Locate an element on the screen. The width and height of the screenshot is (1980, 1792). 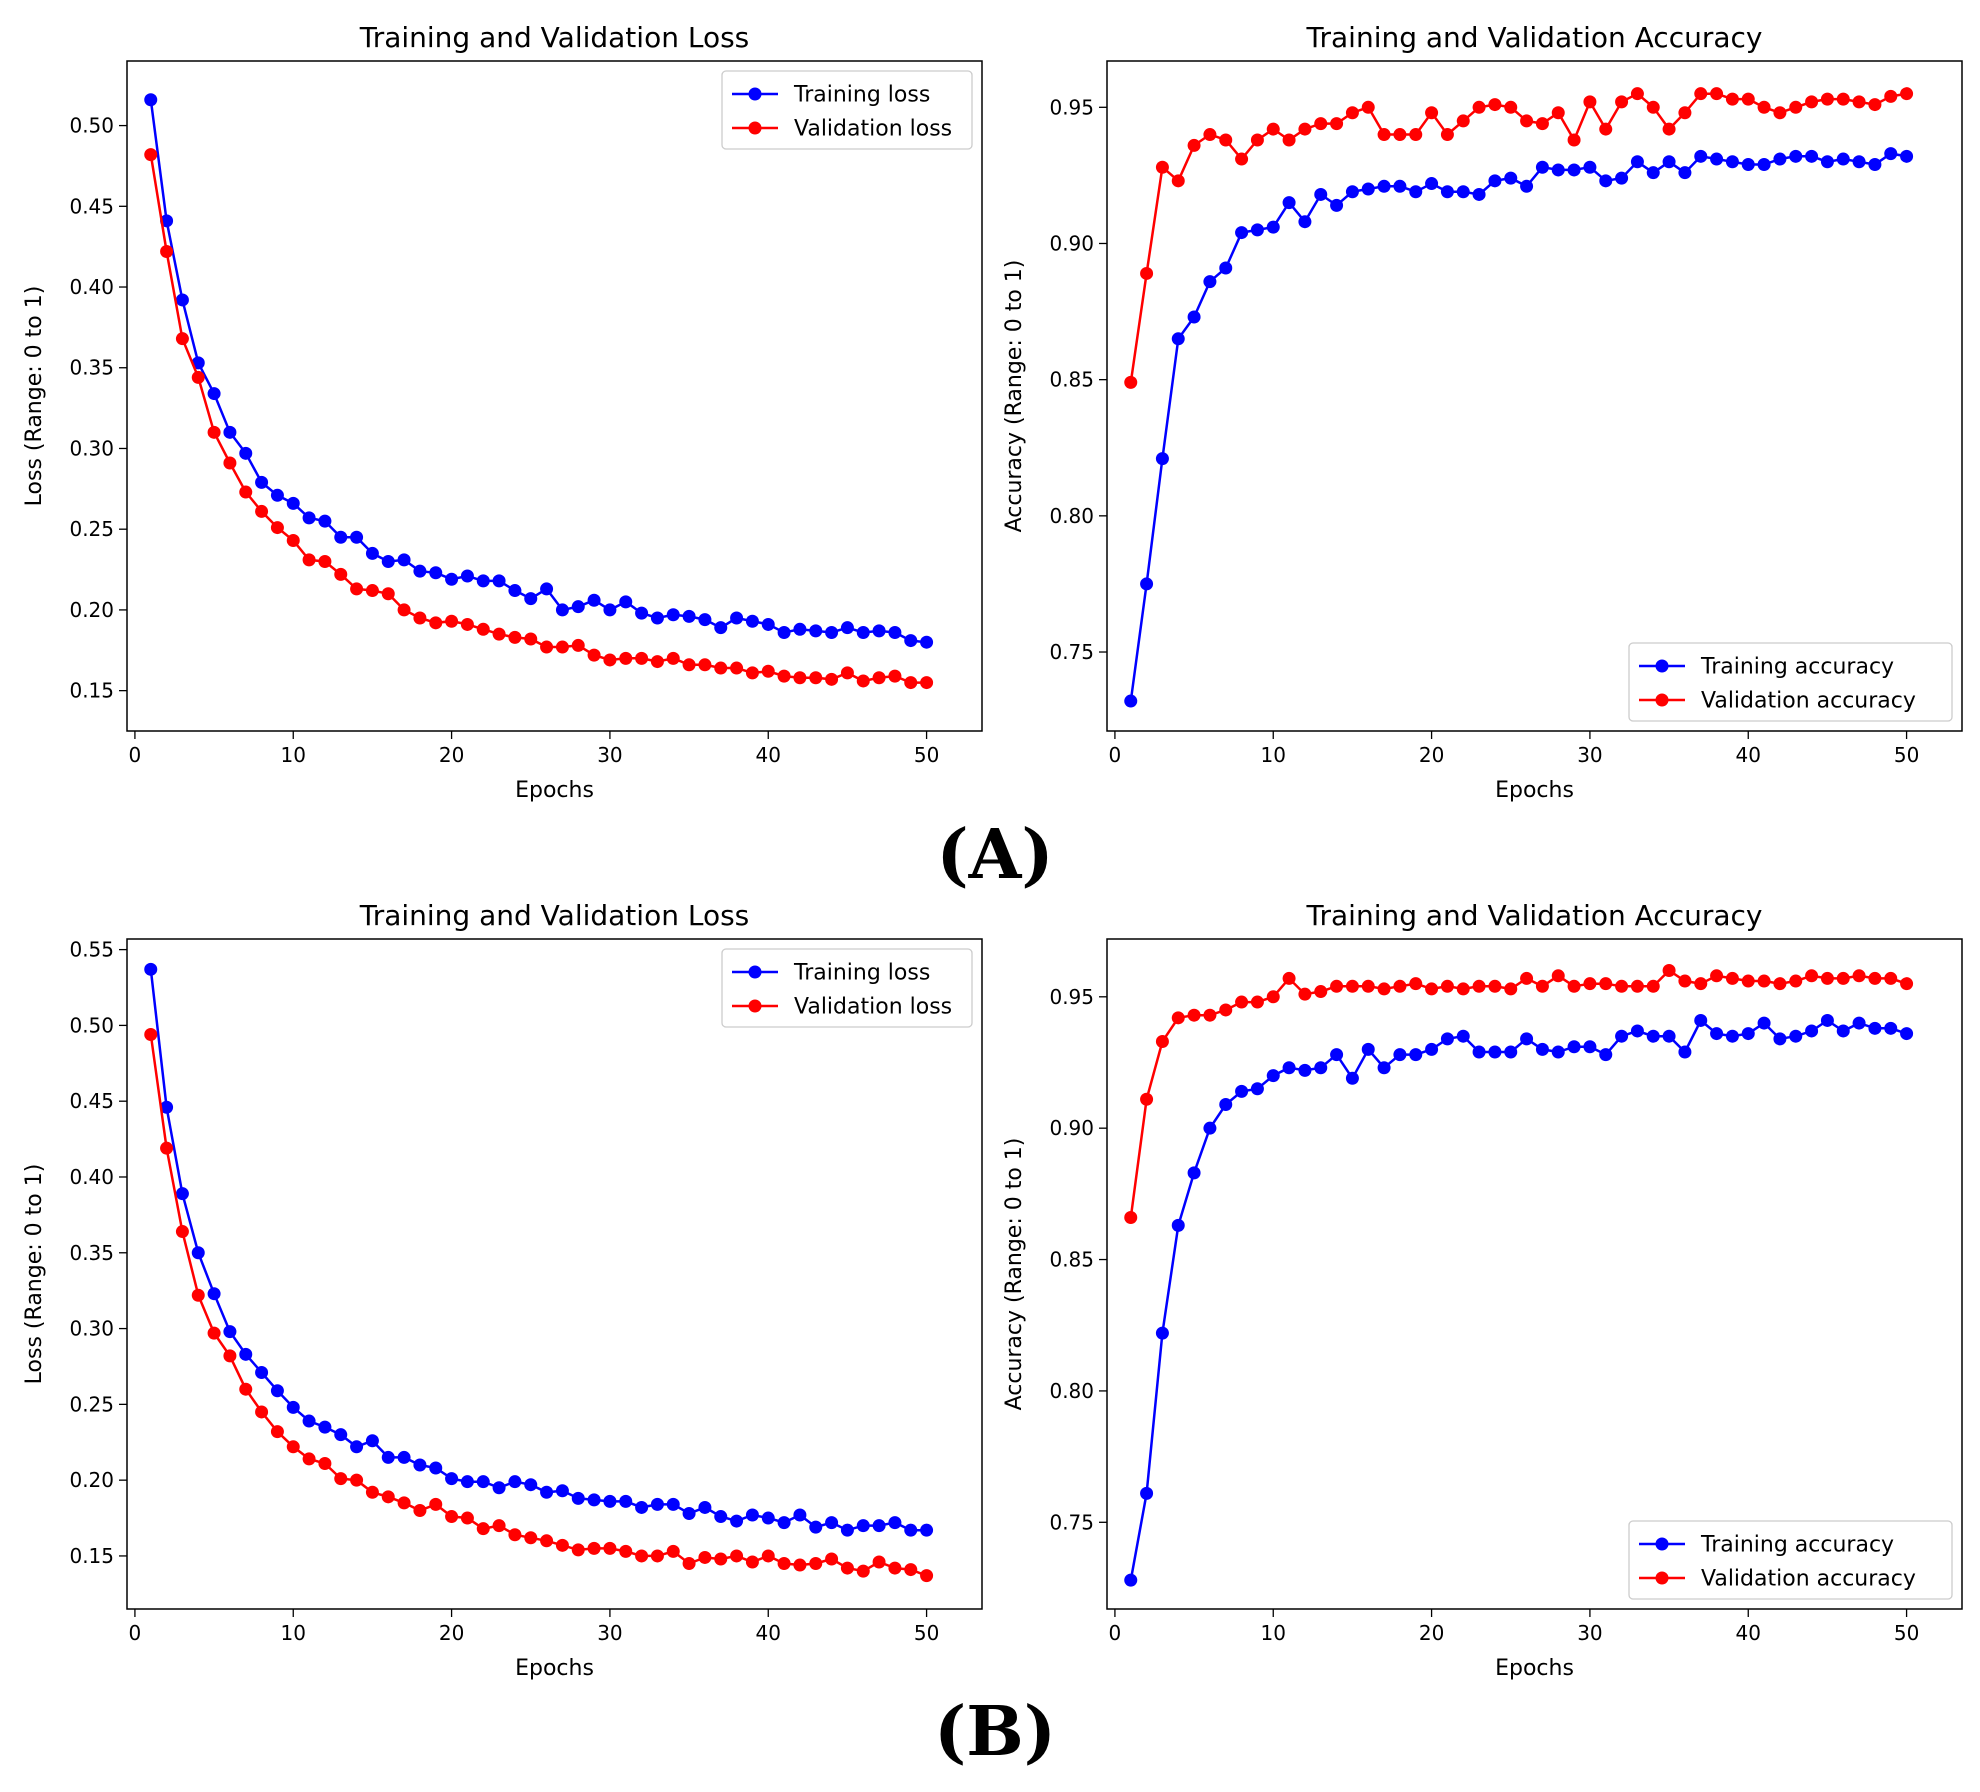
y-tick-label: 0.20 is located at coordinates (91, 610).